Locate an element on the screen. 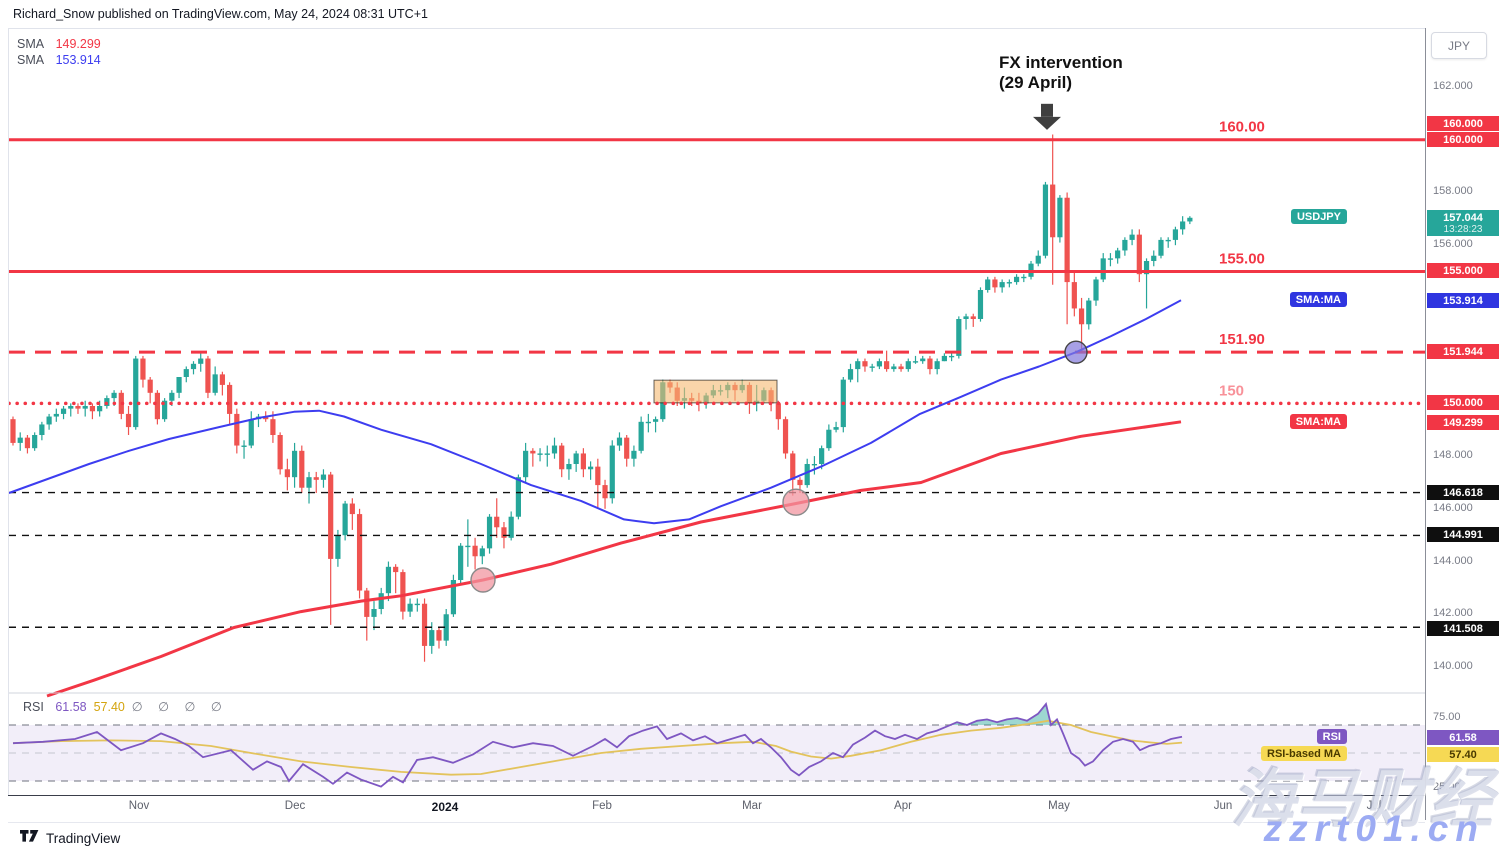 The width and height of the screenshot is (1499, 857). level-label: 150 is located at coordinates (1231, 390).